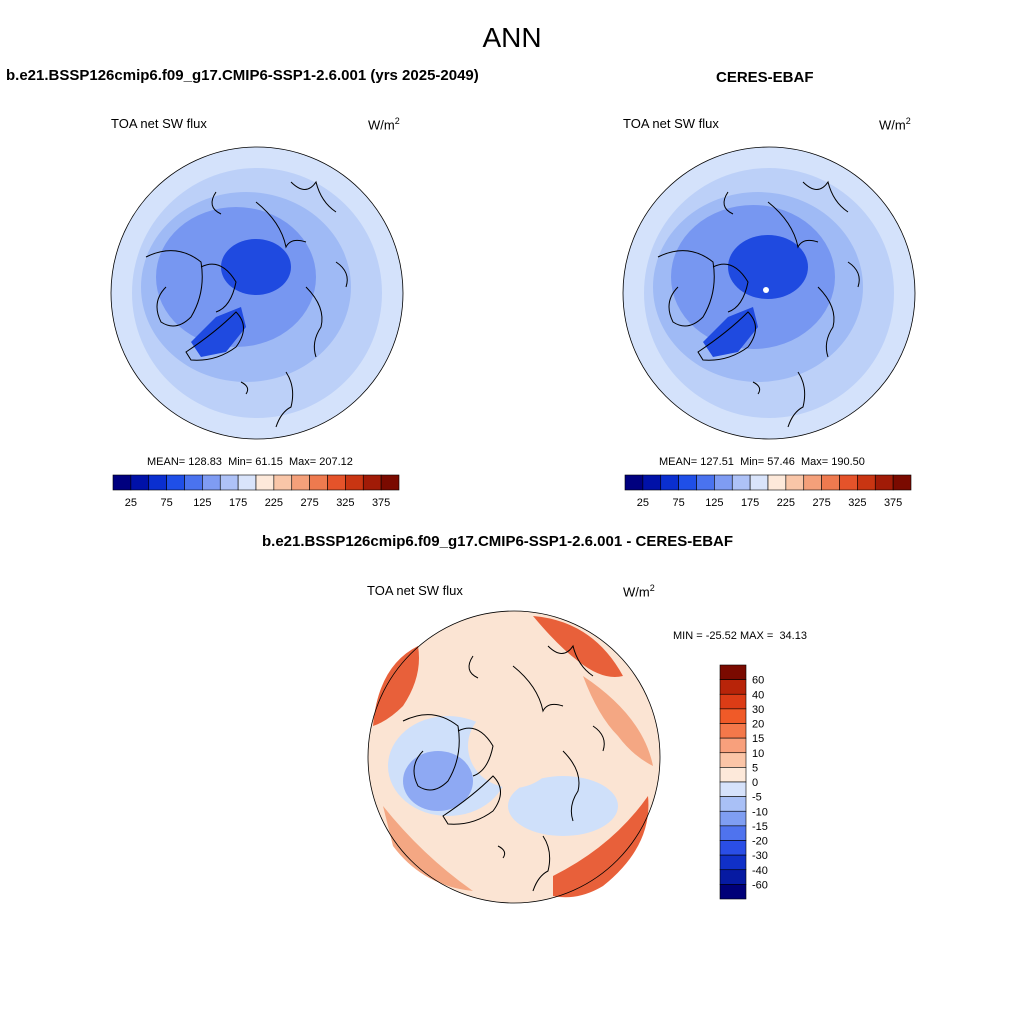  I want to click on colorbar-tick-label: -10, so click(760, 812).